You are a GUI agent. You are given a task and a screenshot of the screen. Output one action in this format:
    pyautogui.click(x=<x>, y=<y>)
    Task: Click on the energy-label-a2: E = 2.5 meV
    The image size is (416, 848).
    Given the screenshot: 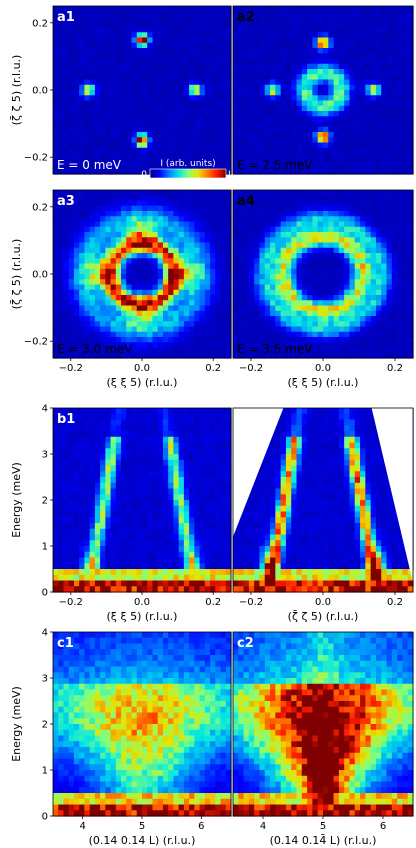 What is the action you would take?
    pyautogui.click(x=275, y=165)
    